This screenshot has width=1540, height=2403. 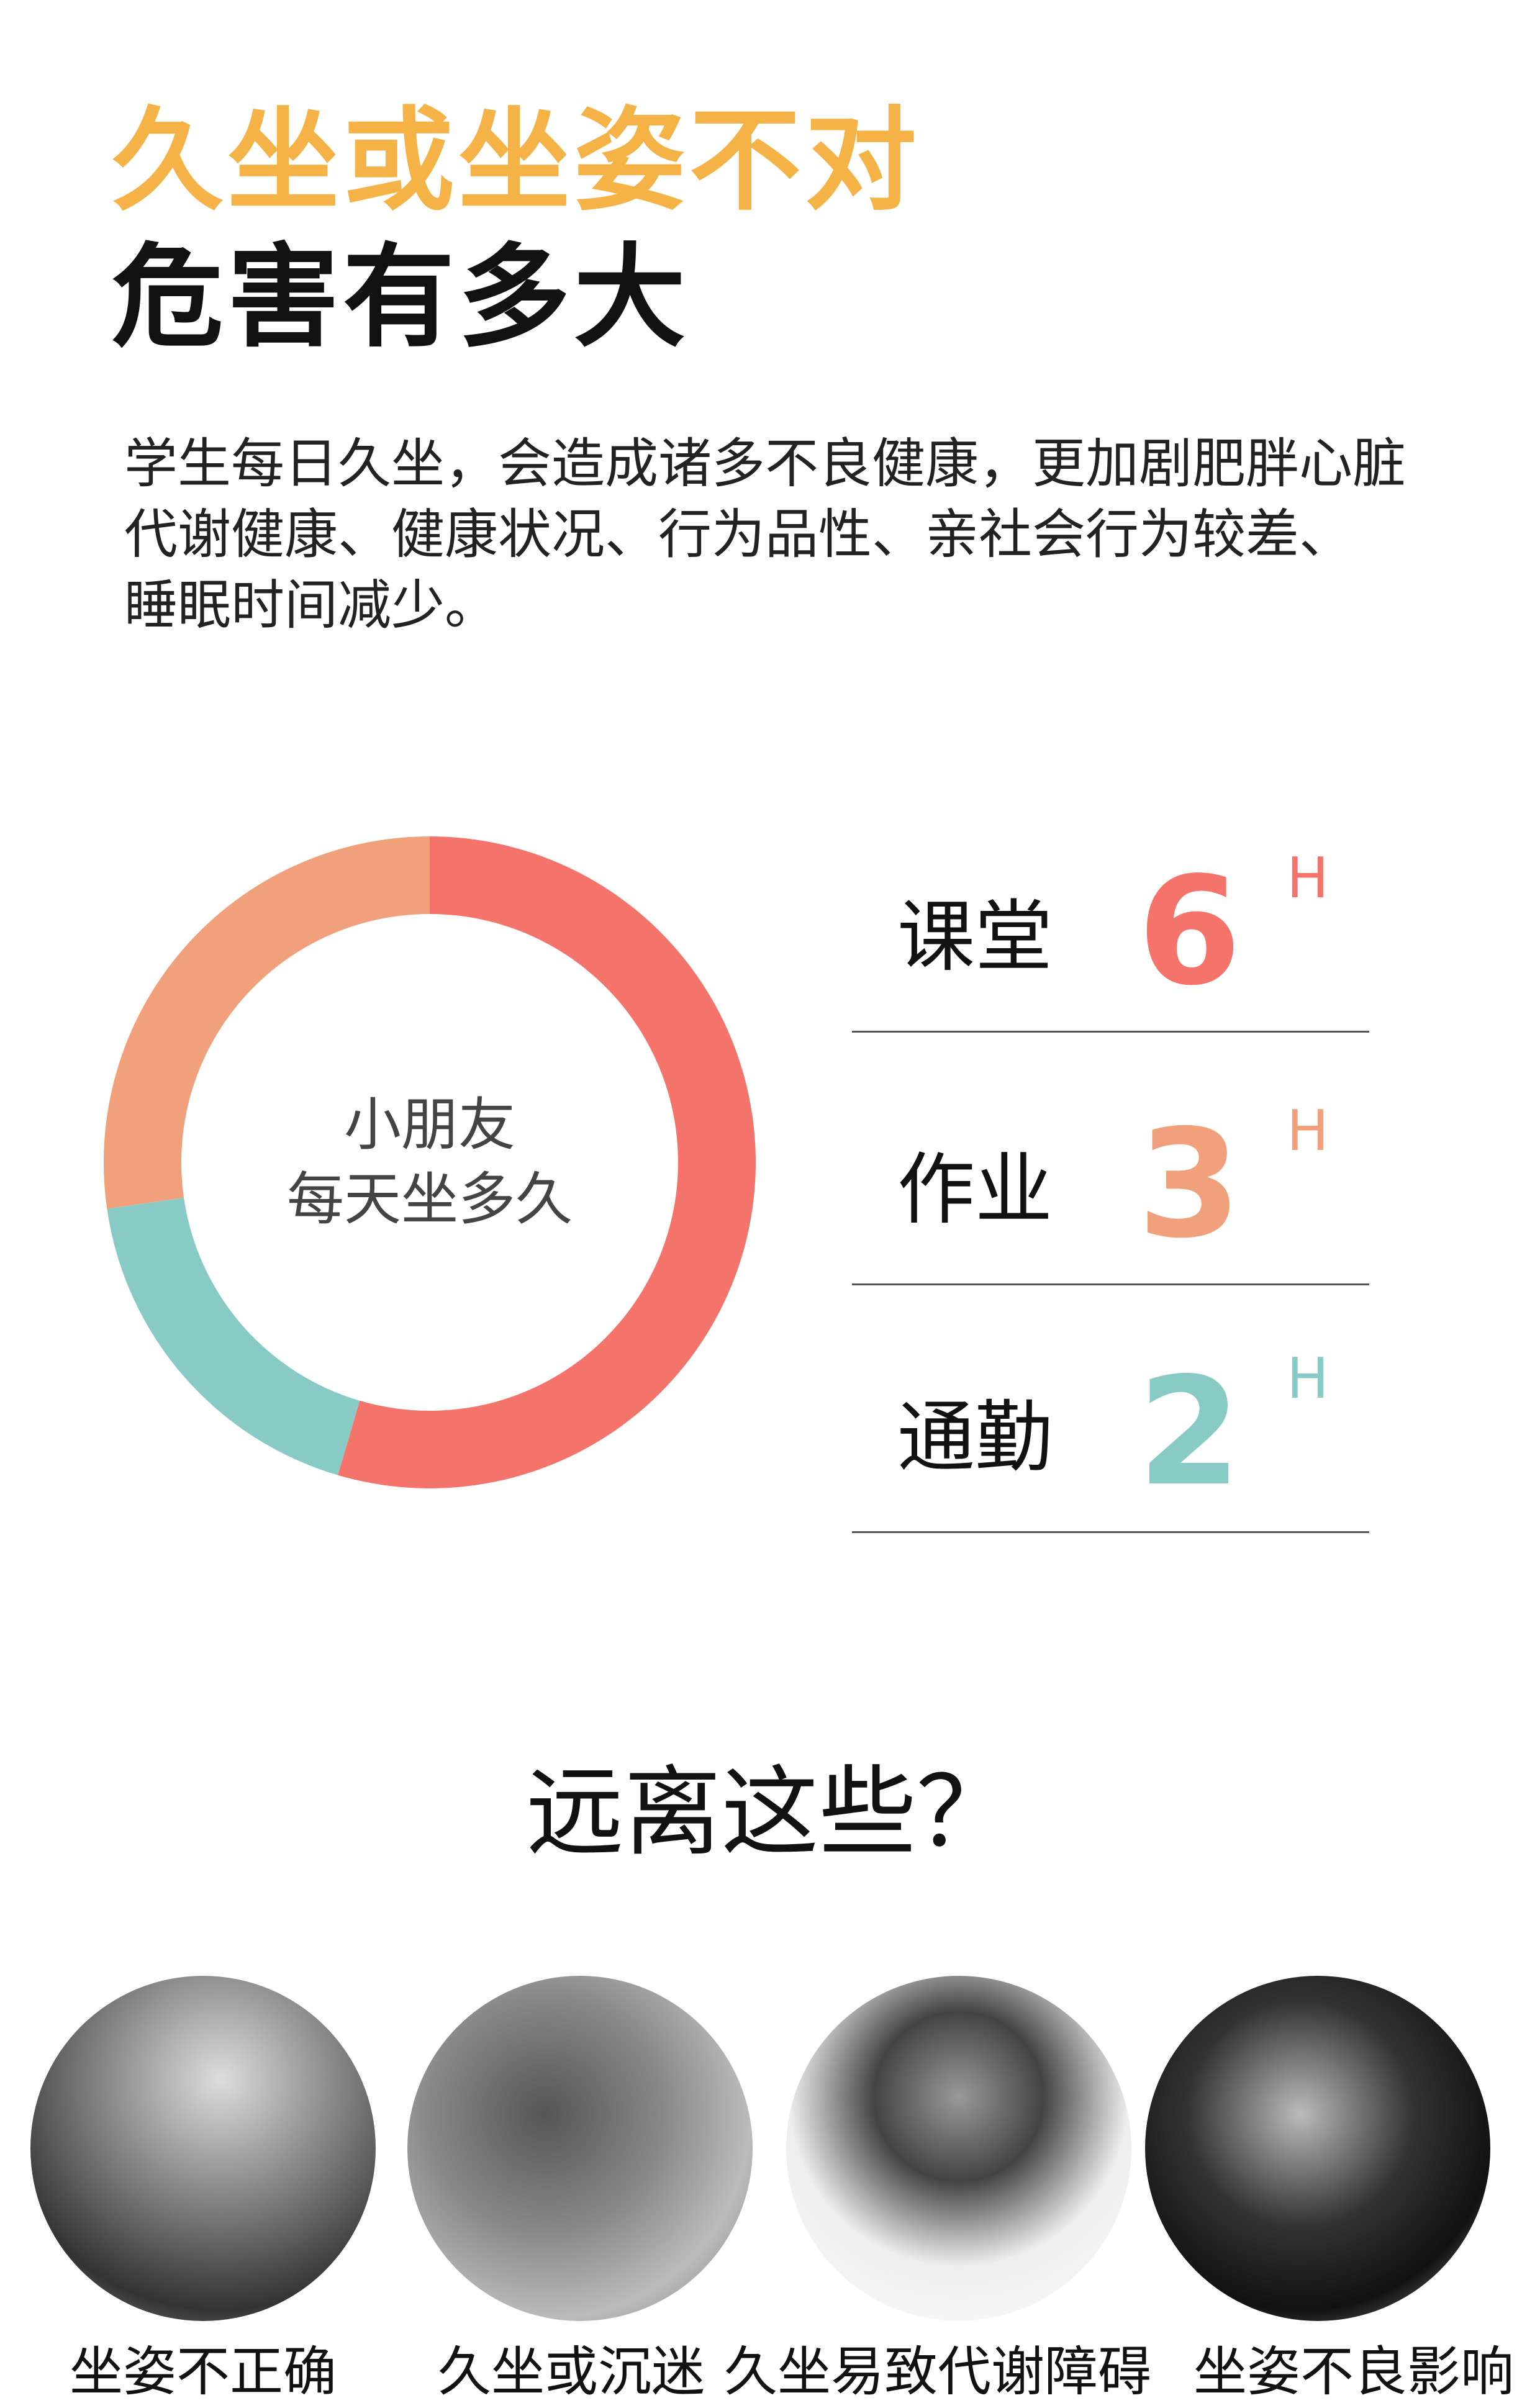 What do you see at coordinates (572, 2372) in the screenshot?
I see `photo-caption: 久坐或沉迷` at bounding box center [572, 2372].